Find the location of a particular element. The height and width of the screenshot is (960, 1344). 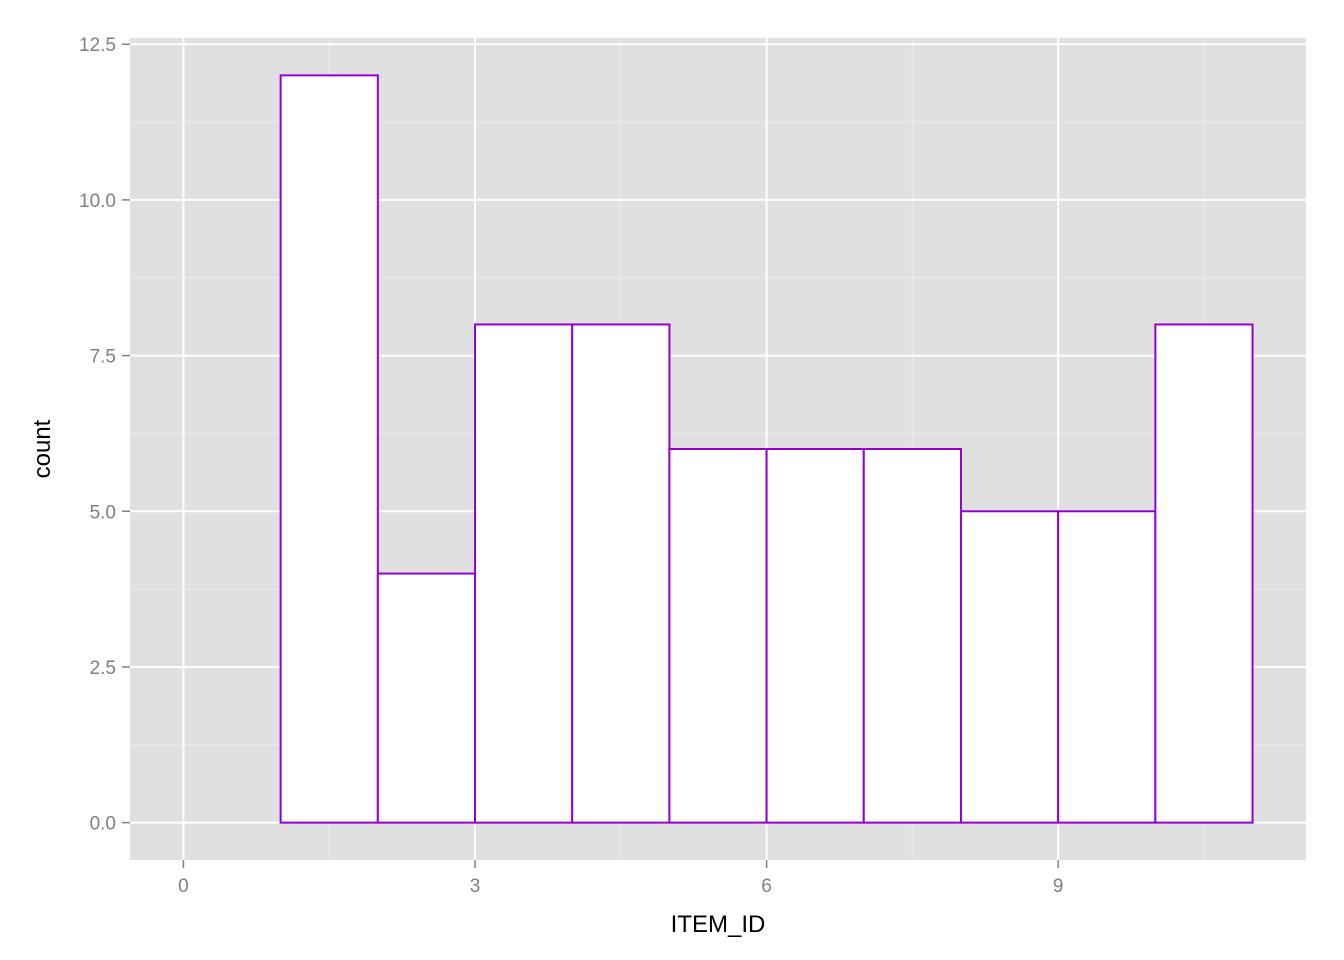

y-tick-label: 0.0 is located at coordinates (103, 824).